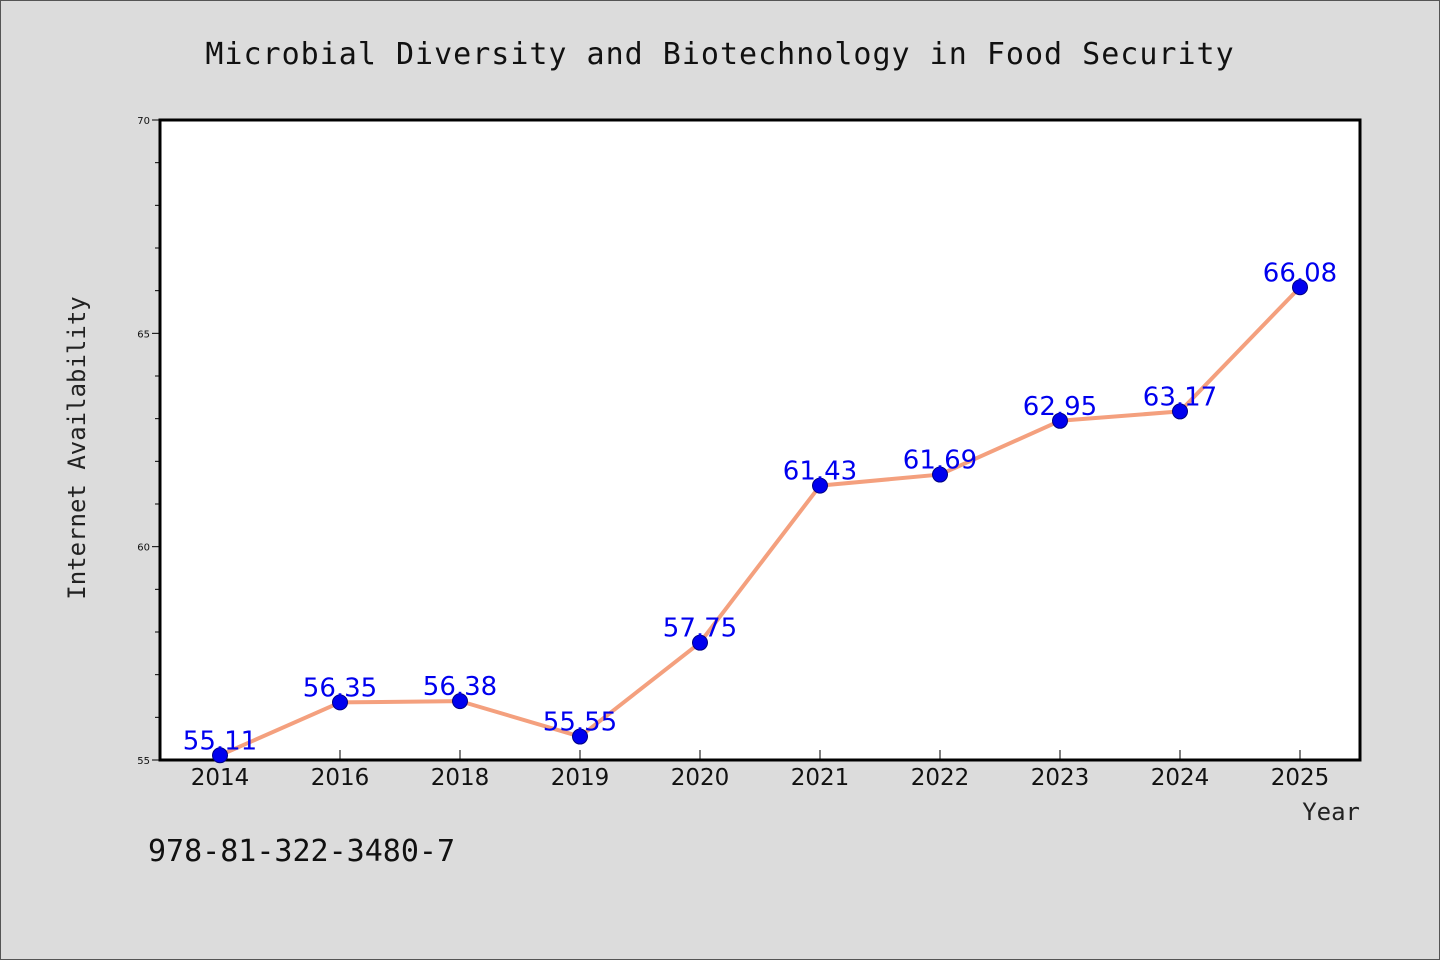 The height and width of the screenshot is (960, 1440). I want to click on x-tick-label: 2019, so click(580, 778).